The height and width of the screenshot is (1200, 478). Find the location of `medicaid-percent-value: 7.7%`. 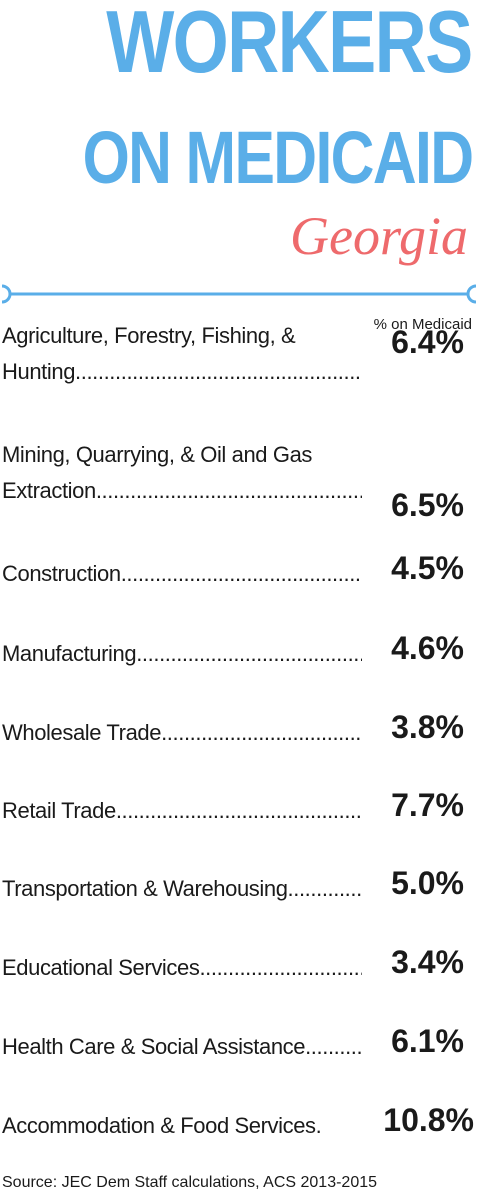

medicaid-percent-value: 7.7% is located at coordinates (427, 805).